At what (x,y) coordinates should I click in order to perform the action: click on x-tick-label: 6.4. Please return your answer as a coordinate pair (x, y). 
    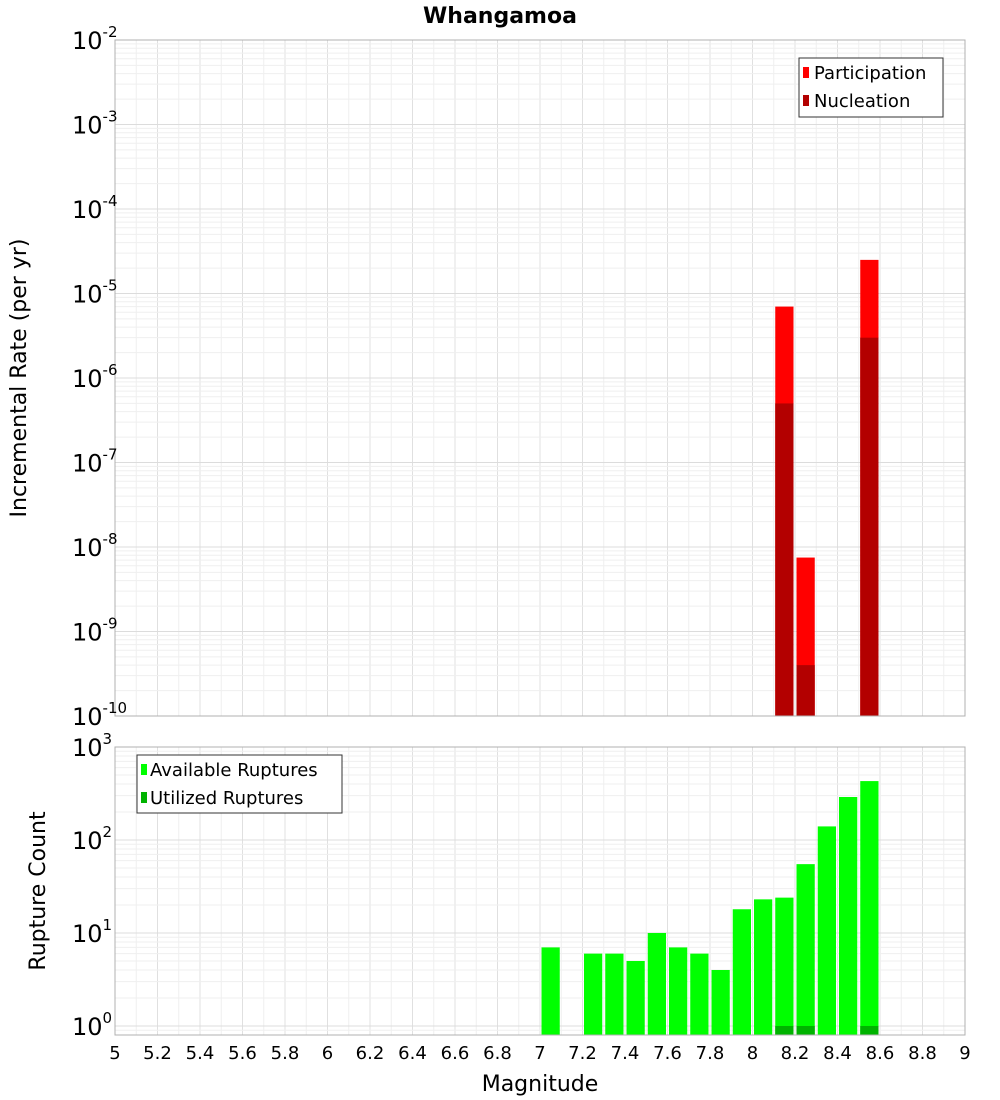
    Looking at the image, I should click on (412, 1053).